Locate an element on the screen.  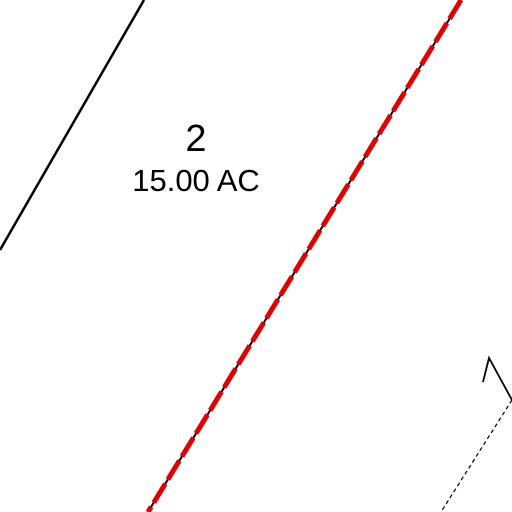
lot-corner-line is located at coordinates (497, 378).